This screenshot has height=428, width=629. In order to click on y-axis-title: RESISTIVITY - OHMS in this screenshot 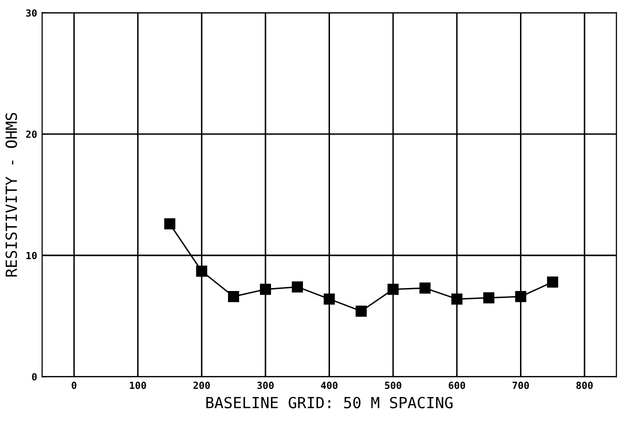, I will do `click(12, 194)`.